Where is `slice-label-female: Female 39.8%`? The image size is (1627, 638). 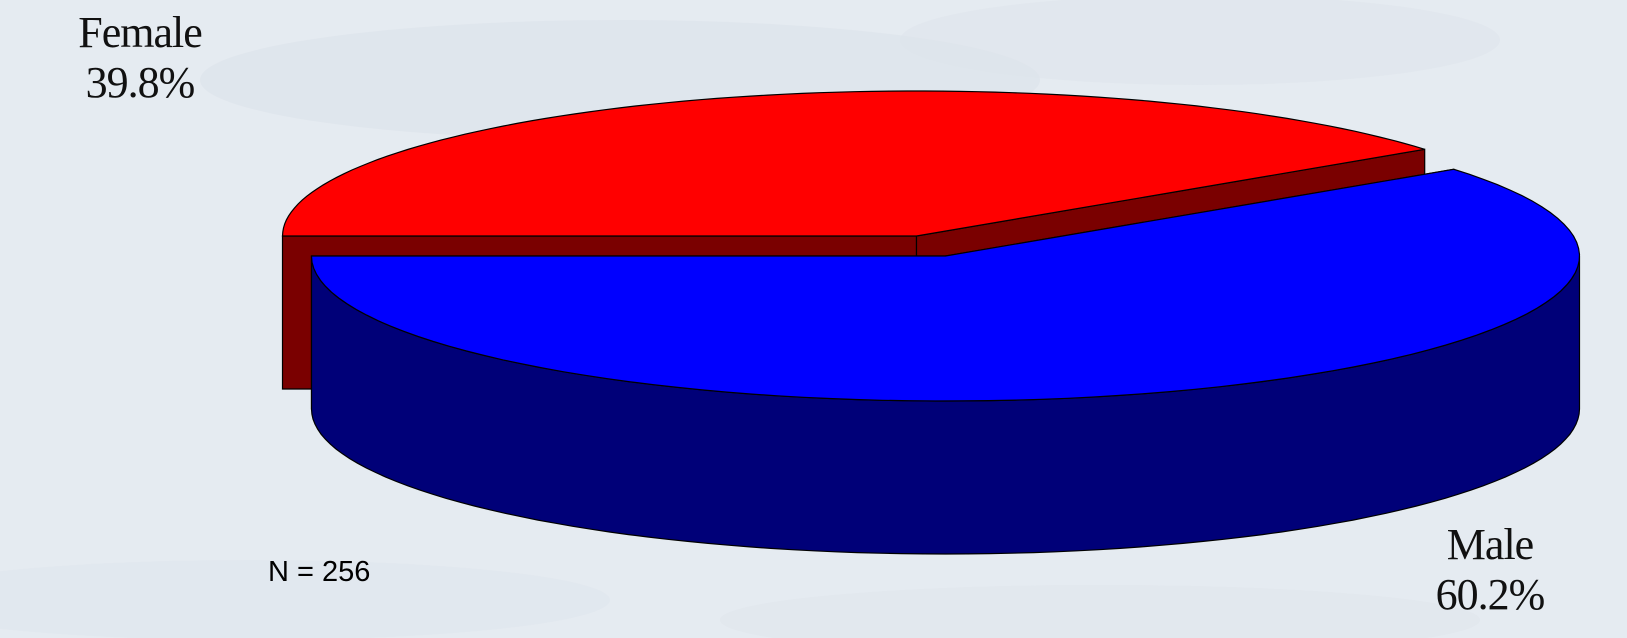 slice-label-female: Female 39.8% is located at coordinates (140, 58).